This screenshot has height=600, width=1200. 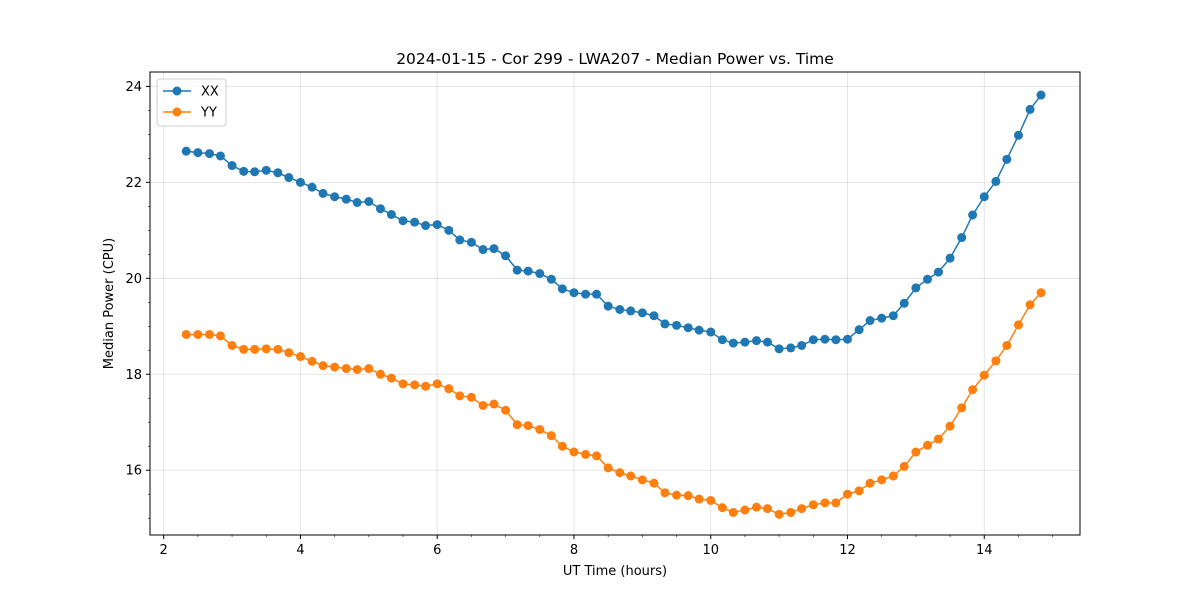 I want to click on y-axis-label: Median Power (CPU), so click(x=109, y=303).